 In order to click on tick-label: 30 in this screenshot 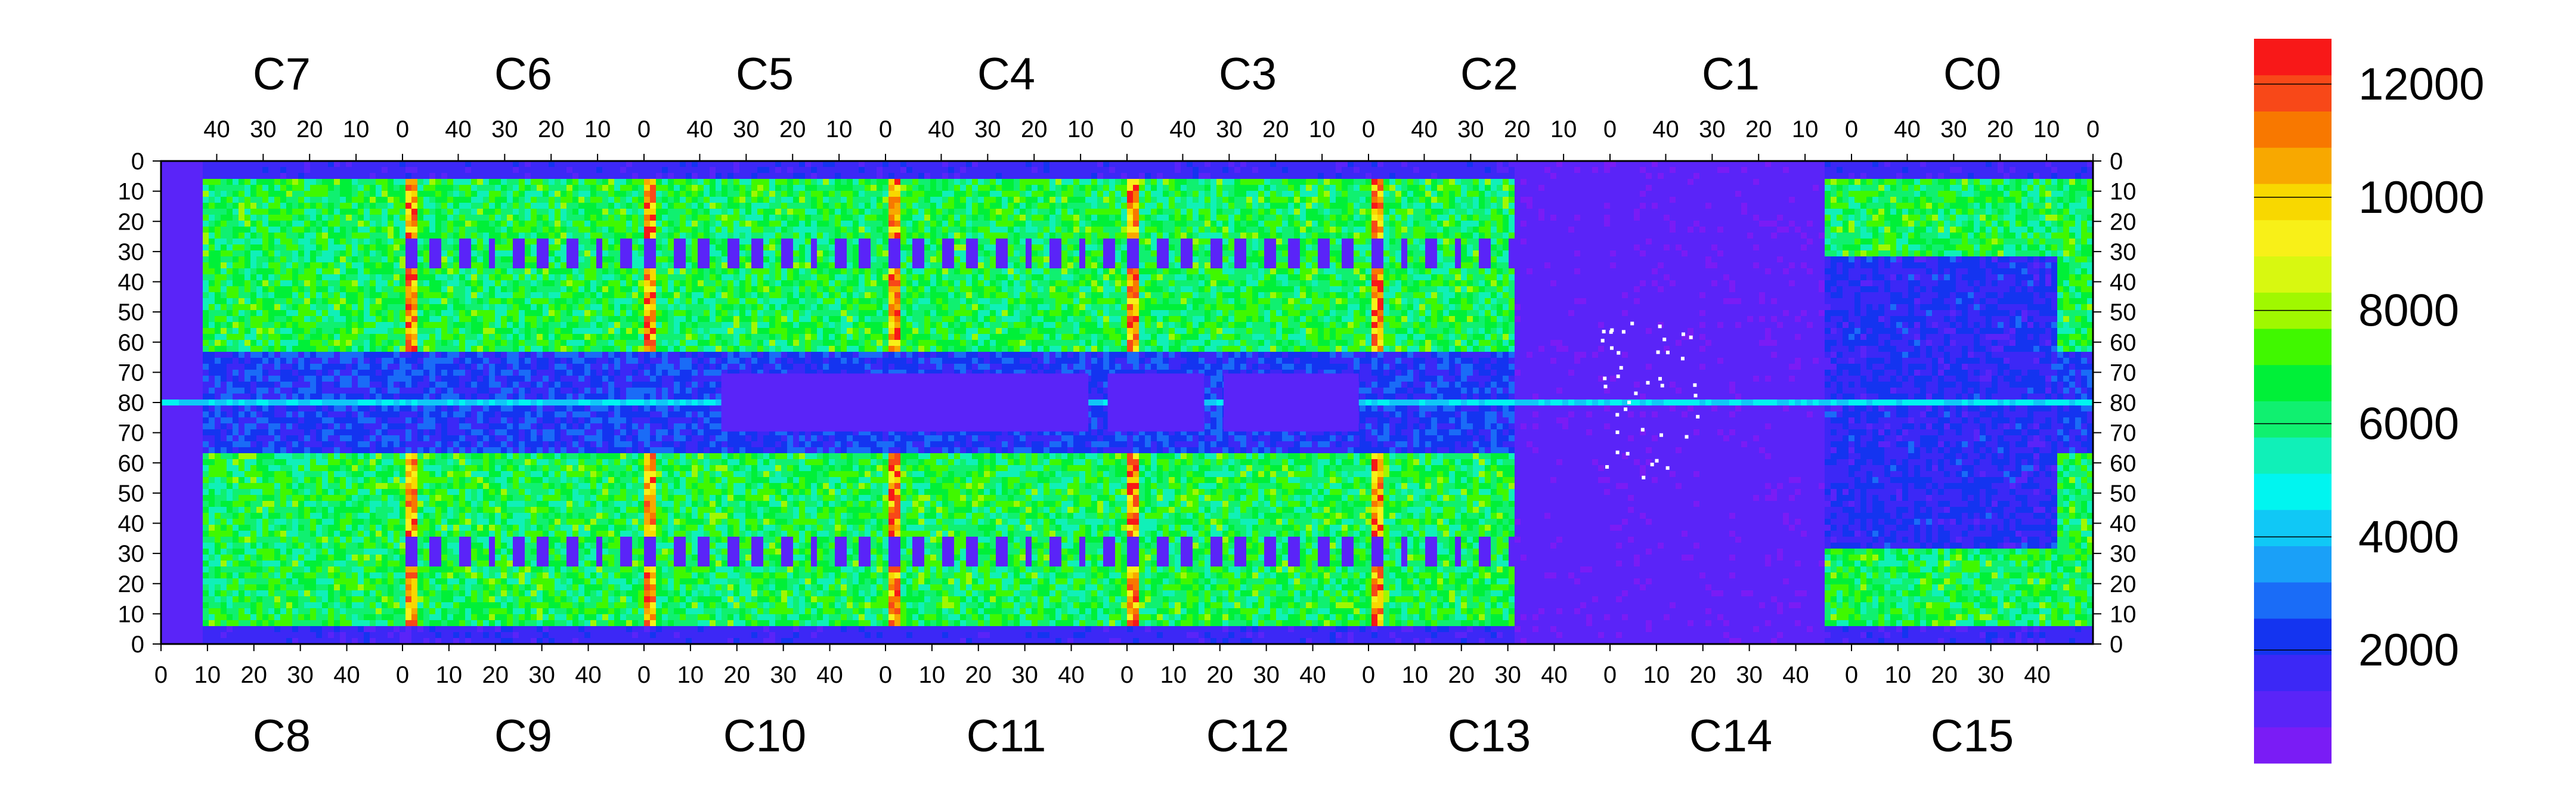, I will do `click(263, 130)`.